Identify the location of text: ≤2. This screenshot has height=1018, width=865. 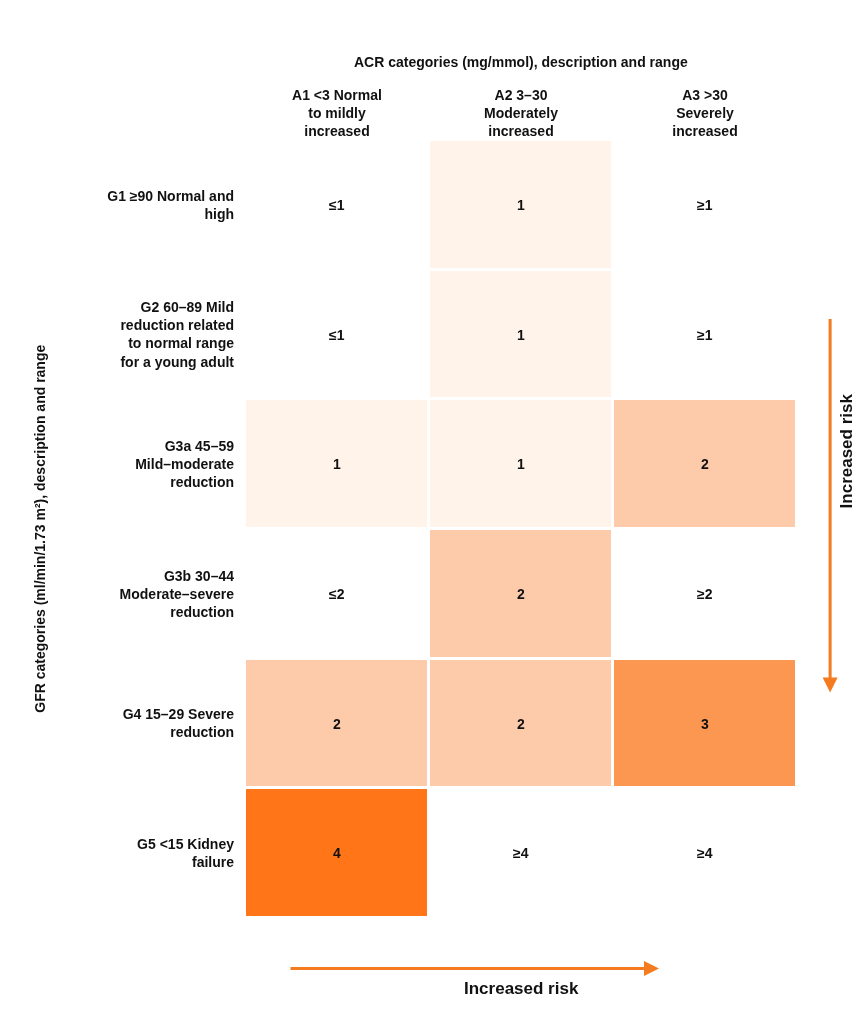
(337, 594).